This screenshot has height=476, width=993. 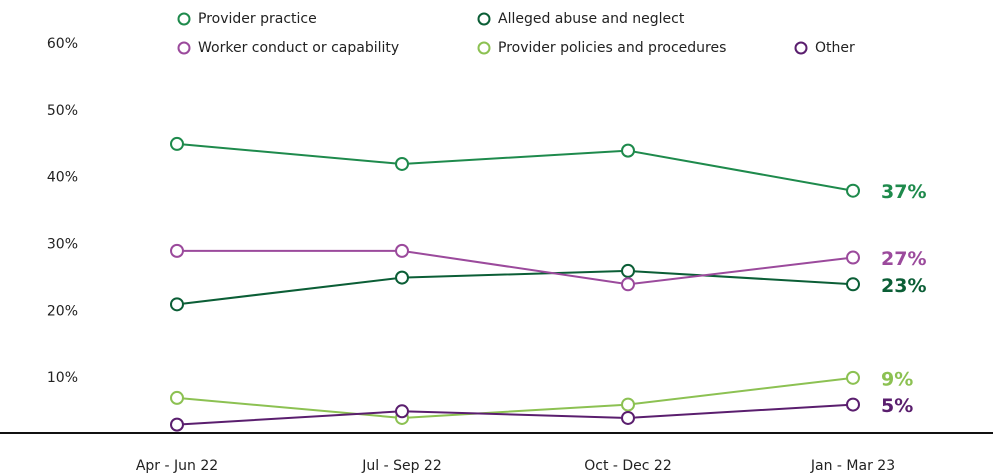 I want to click on y-tick-label: 40%, so click(x=62, y=178).